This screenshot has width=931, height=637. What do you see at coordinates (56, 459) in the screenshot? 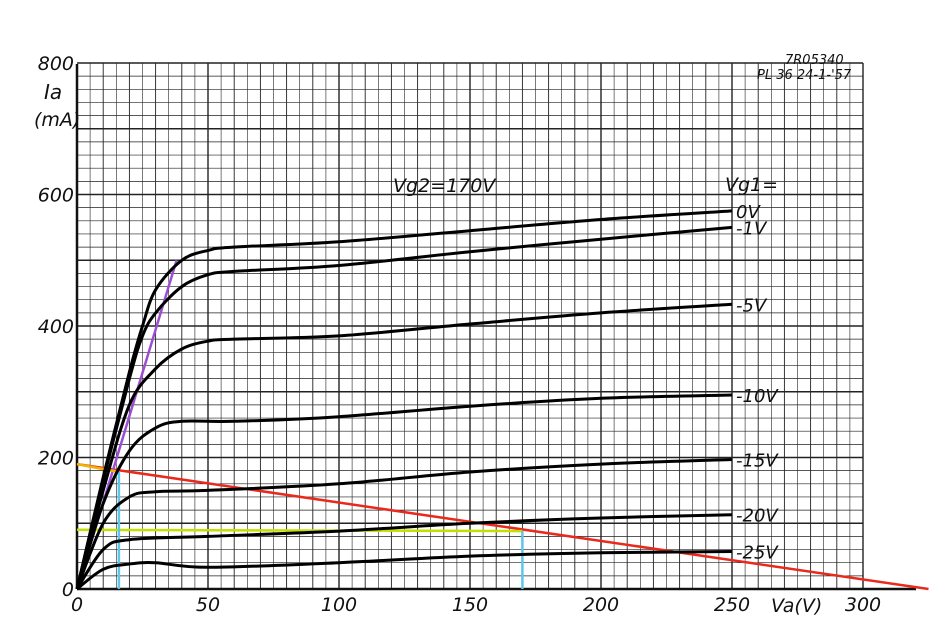
I see `y-tick-label: 200` at bounding box center [56, 459].